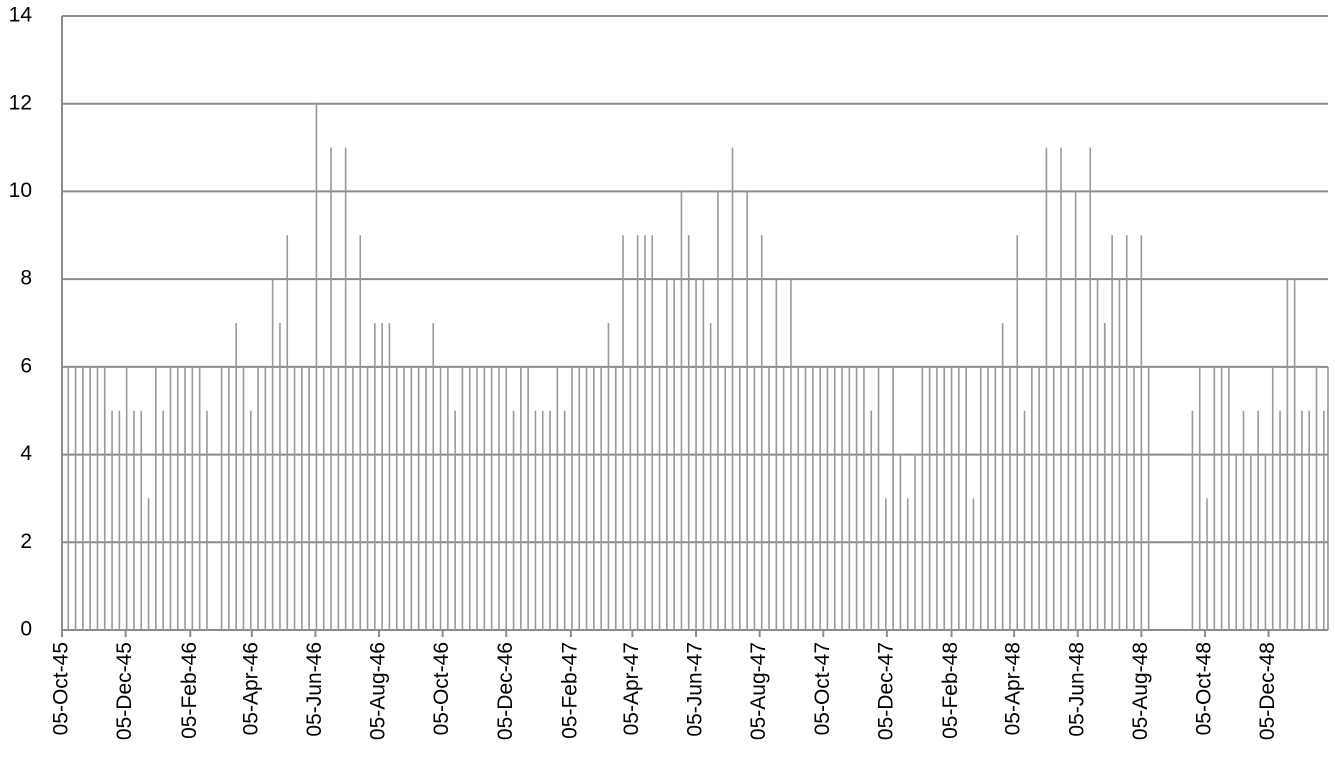  What do you see at coordinates (26, 453) in the screenshot?
I see `y-tick-label: 4` at bounding box center [26, 453].